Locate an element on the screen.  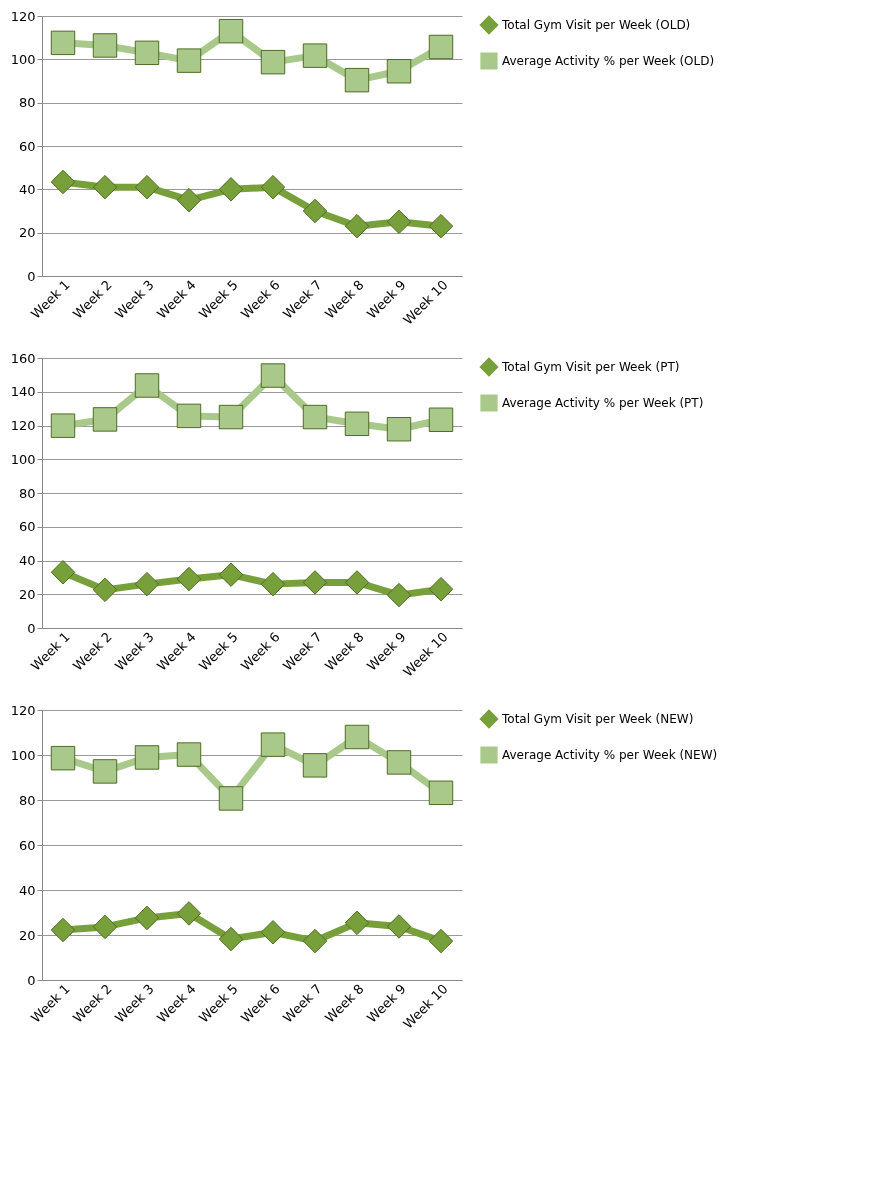
legend-label: Total Gym Visit per Week (PT) is located at coordinates (590, 367).